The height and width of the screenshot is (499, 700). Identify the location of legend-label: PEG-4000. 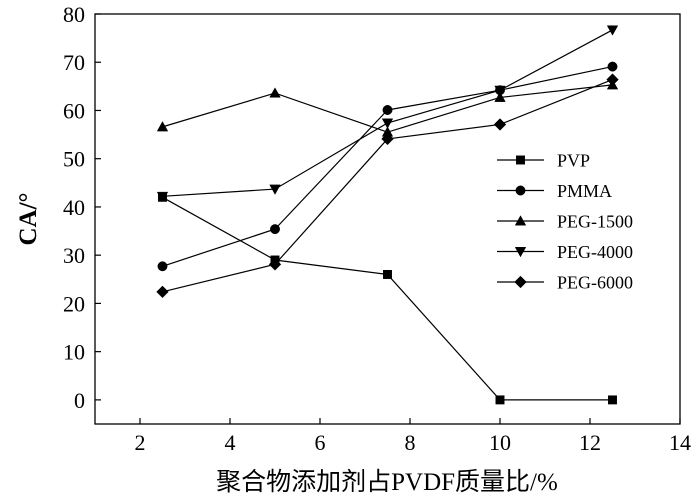
(595, 252).